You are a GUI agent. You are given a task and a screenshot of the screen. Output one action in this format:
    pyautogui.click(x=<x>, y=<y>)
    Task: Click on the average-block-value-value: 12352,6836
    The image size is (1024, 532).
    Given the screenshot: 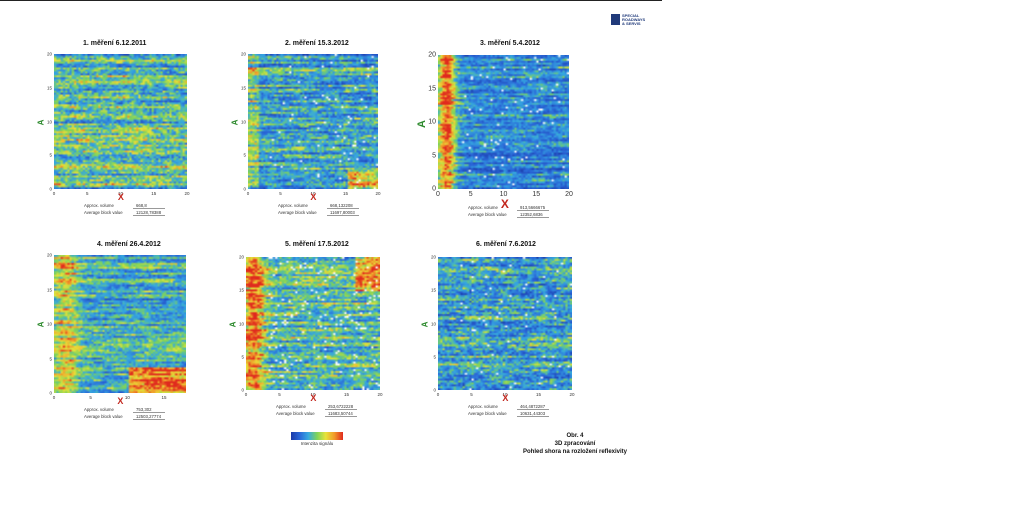 What is the action you would take?
    pyautogui.click(x=531, y=214)
    